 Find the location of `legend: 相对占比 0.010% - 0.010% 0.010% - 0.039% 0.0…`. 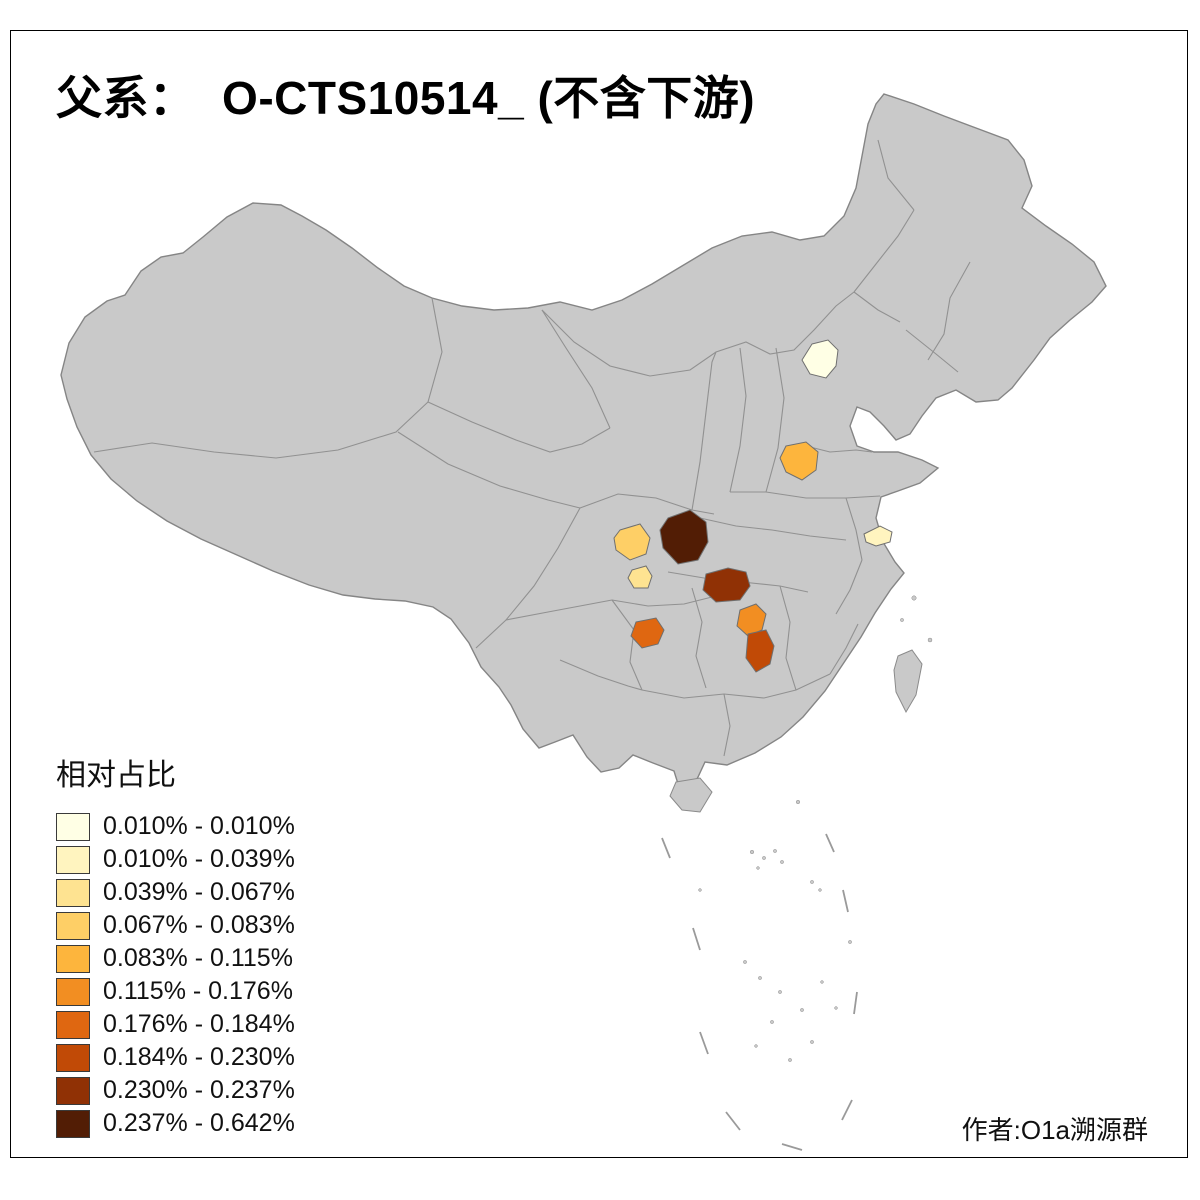

legend: 相对占比 0.010% - 0.010% 0.010% - 0.039% 0.0… is located at coordinates (175, 945).